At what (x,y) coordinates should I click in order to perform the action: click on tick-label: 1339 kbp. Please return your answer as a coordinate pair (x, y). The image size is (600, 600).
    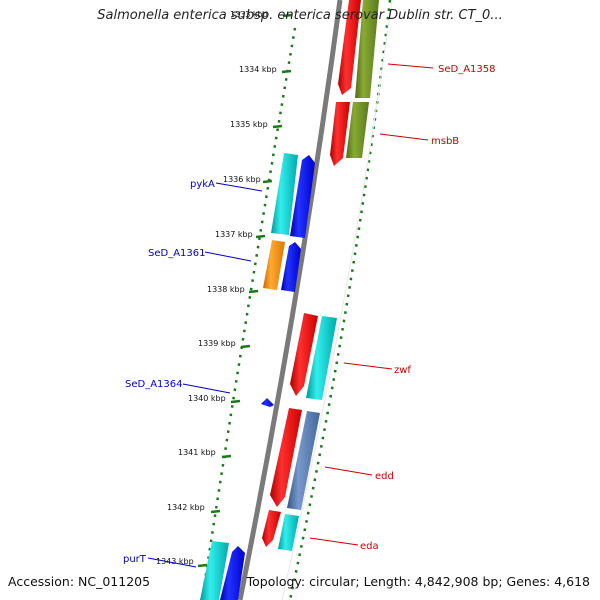
    Looking at the image, I should click on (217, 343).